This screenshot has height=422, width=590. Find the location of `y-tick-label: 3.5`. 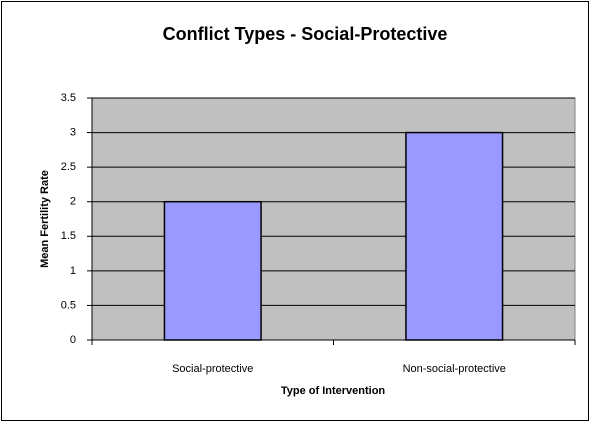

y-tick-label: 3.5 is located at coordinates (68, 98).